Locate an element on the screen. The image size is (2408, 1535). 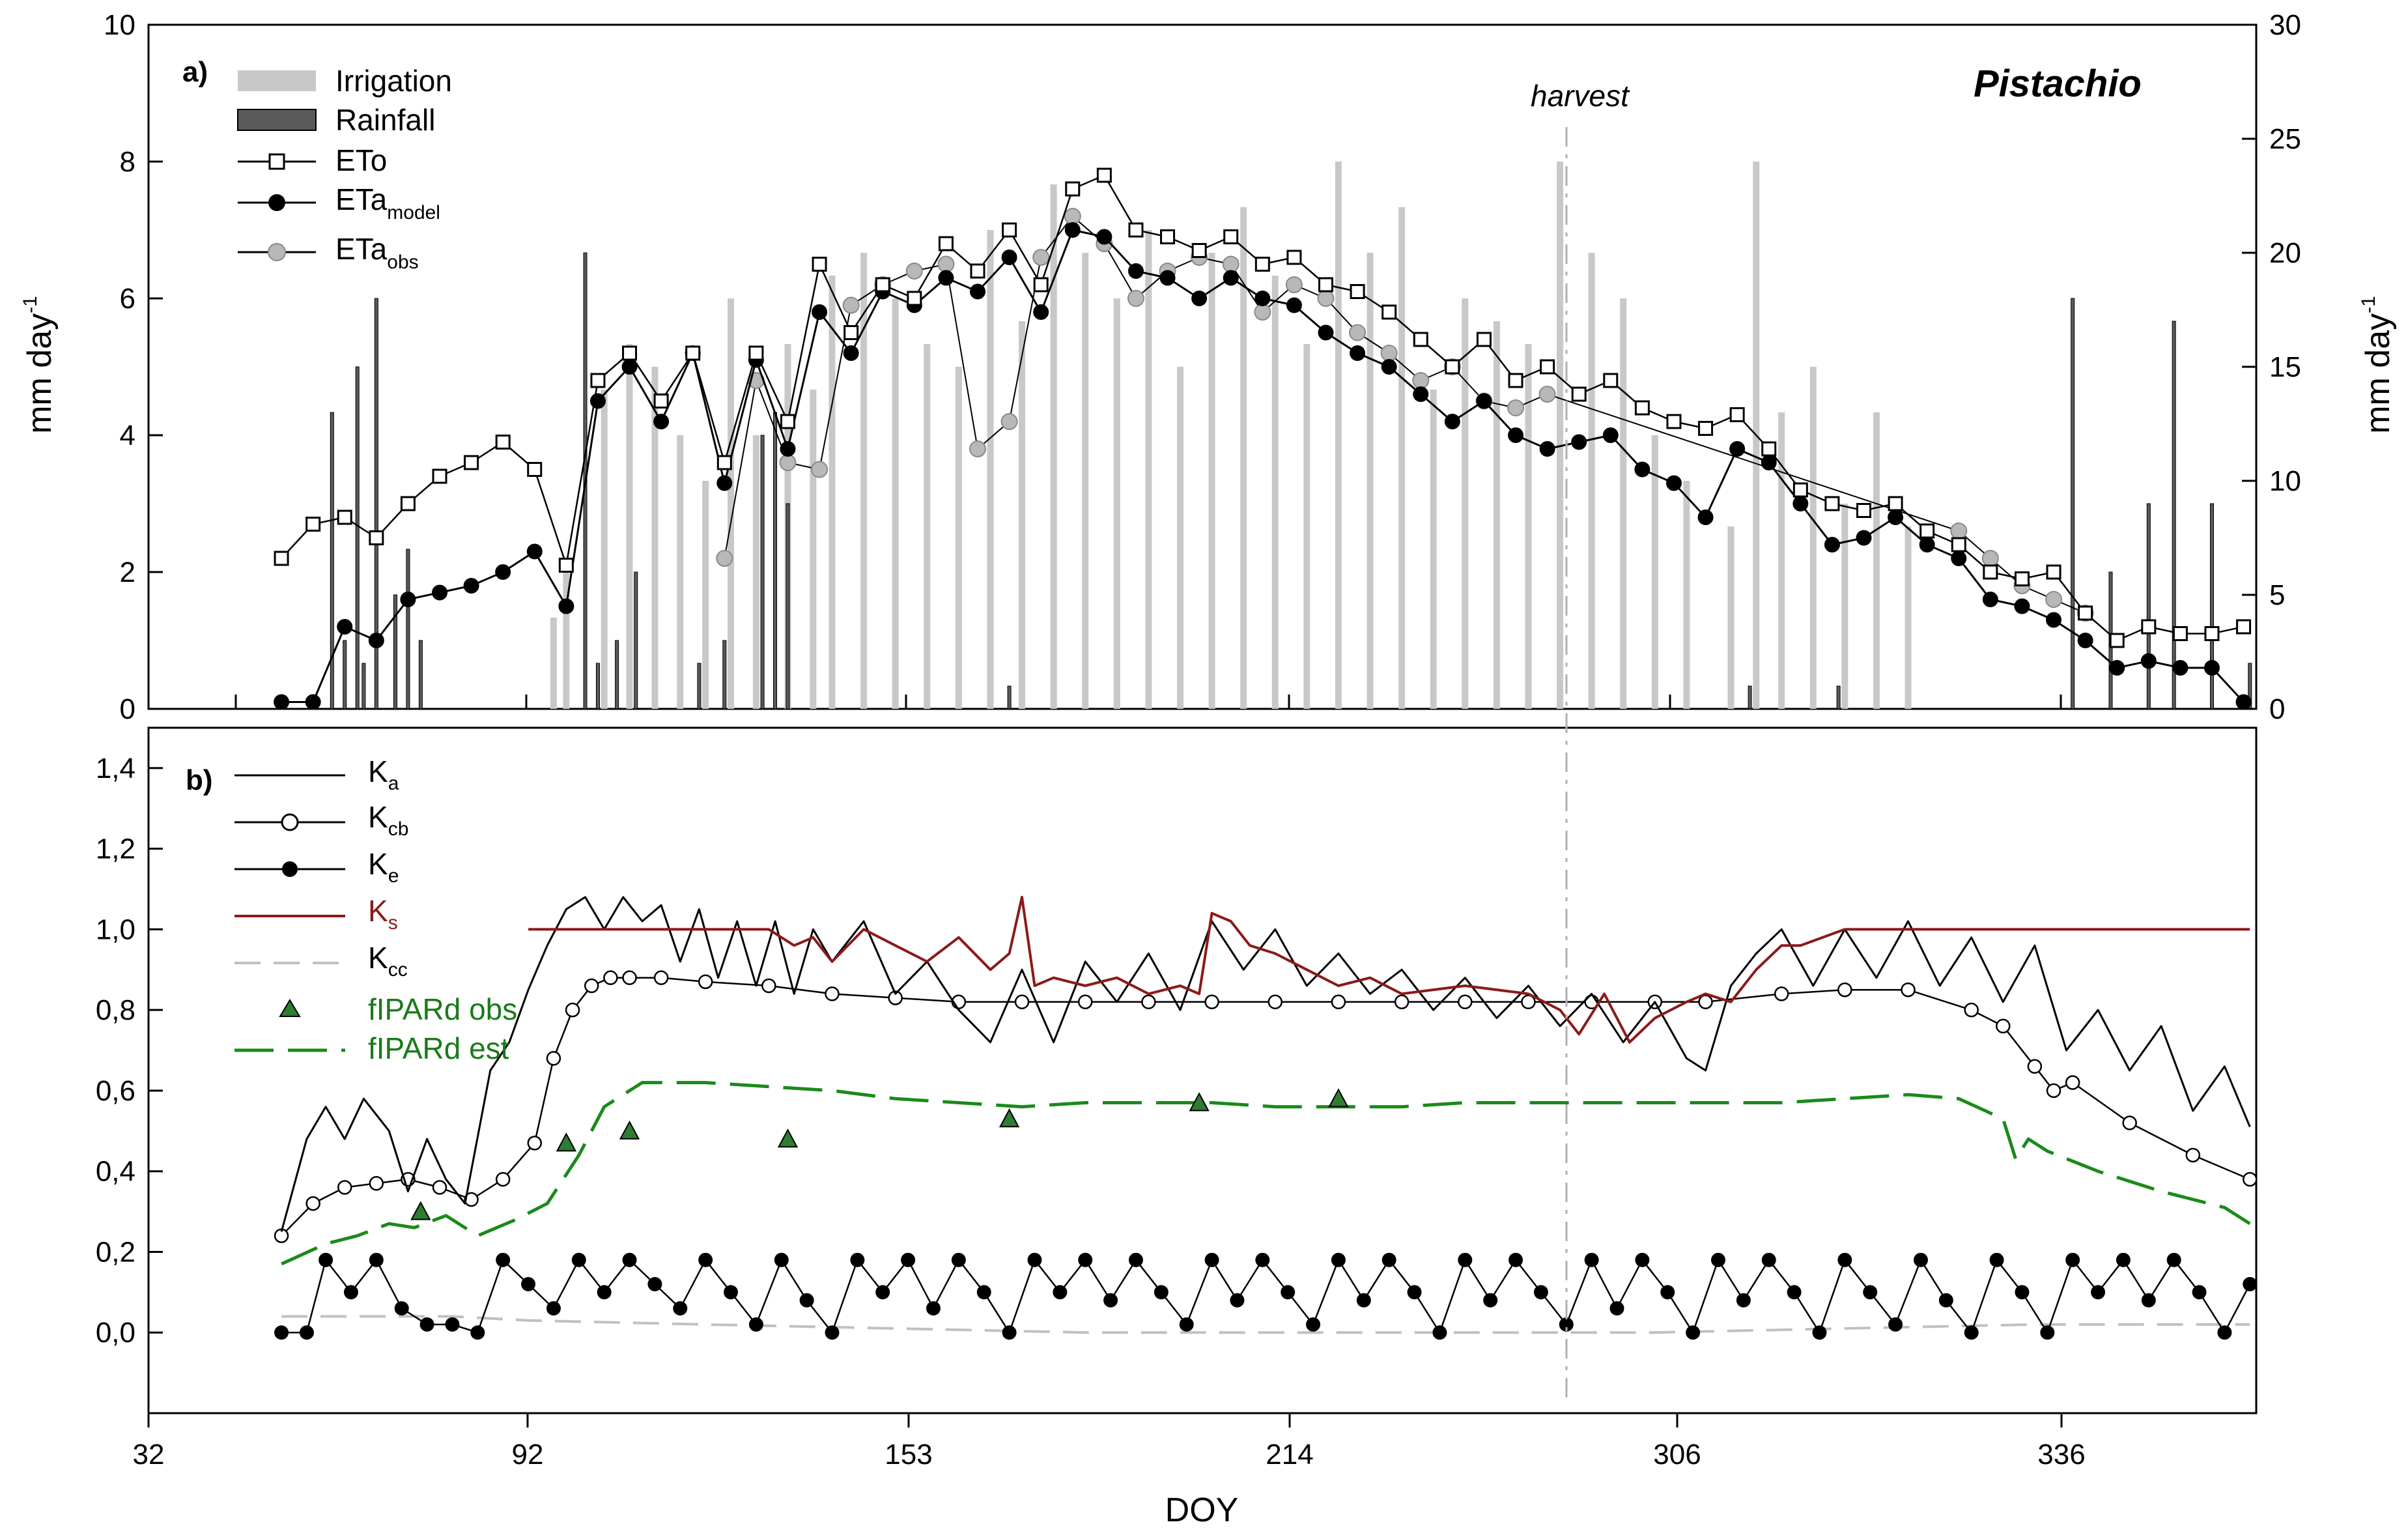
harvest-annotation: harvest is located at coordinates (1581, 96).